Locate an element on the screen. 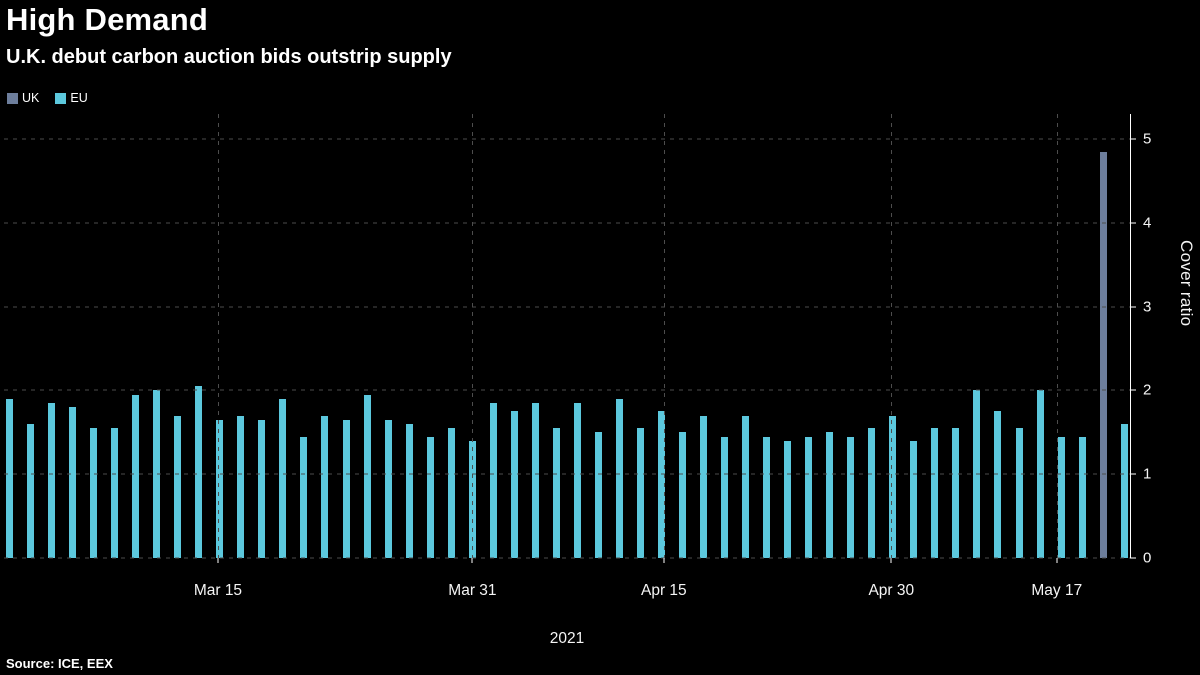 The height and width of the screenshot is (675, 1200). x-tick-label: Mar 15 is located at coordinates (218, 590).